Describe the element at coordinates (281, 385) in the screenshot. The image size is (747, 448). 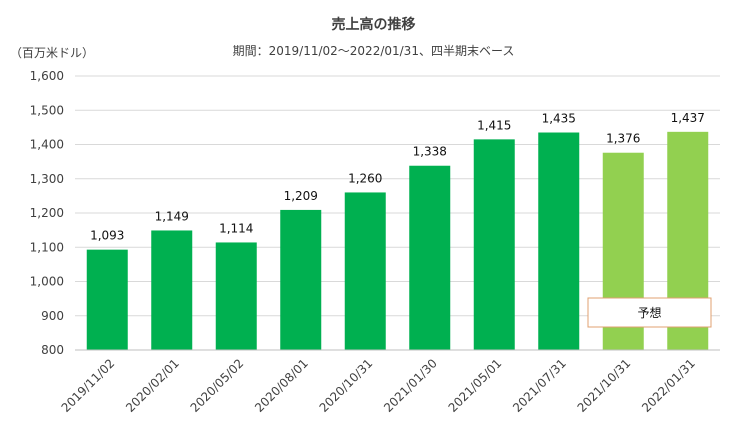
I see `x-tick-label: 2020/08/01` at that location.